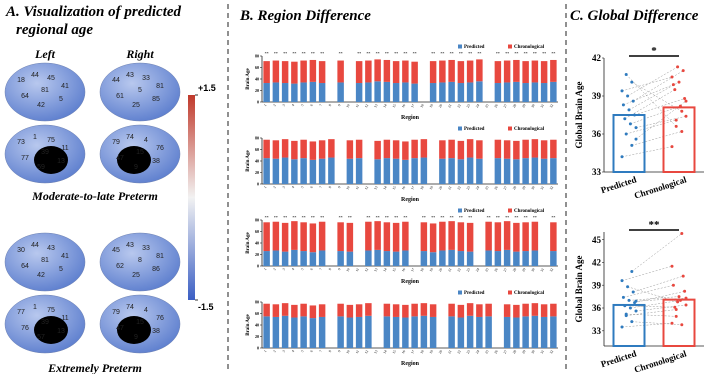 This screenshot has height=374, width=714. What do you see at coordinates (45, 152) in the screenshot?
I see `region-number: 39` at bounding box center [45, 152].